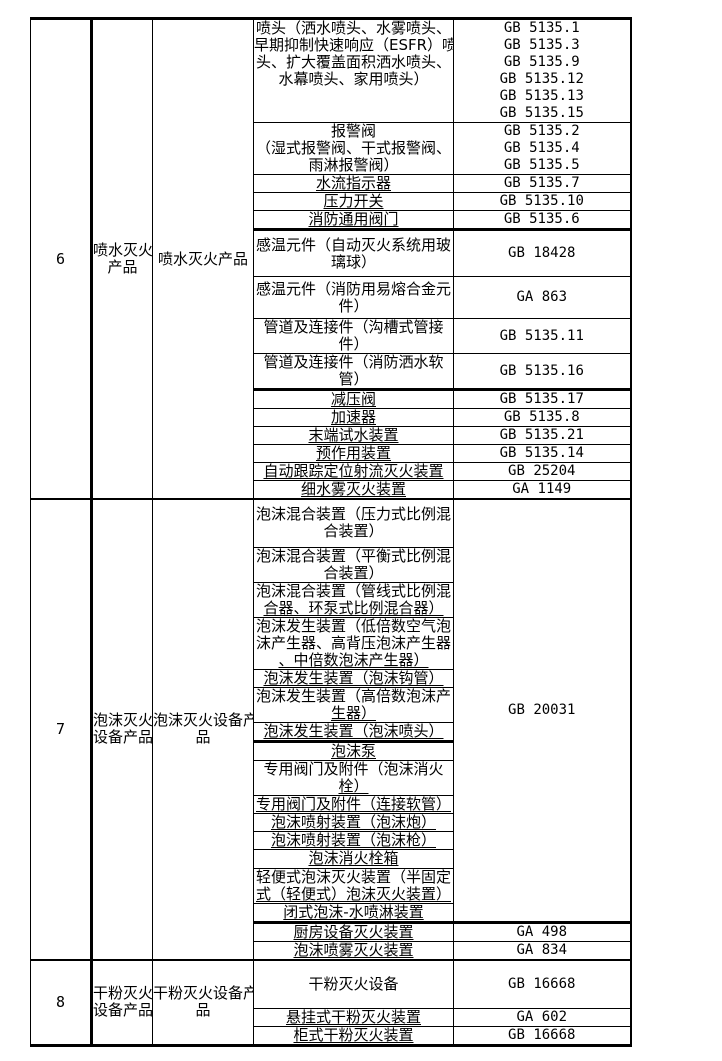 The width and height of the screenshot is (722, 1061). I want to click on text-line: 喷水灭火产品, so click(202, 258).